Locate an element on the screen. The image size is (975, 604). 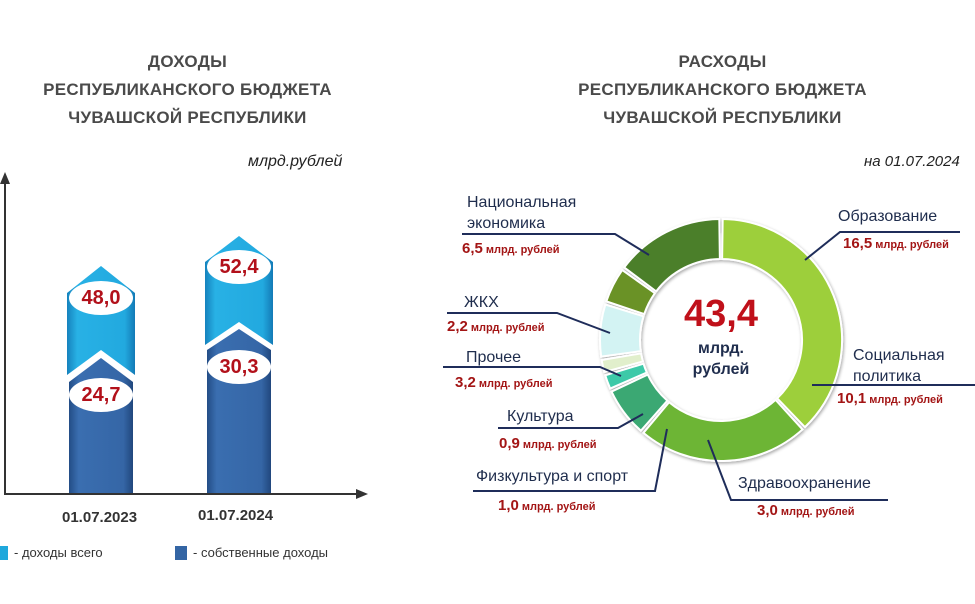
income-unit-label: млрд.рублей is located at coordinates (295, 161).